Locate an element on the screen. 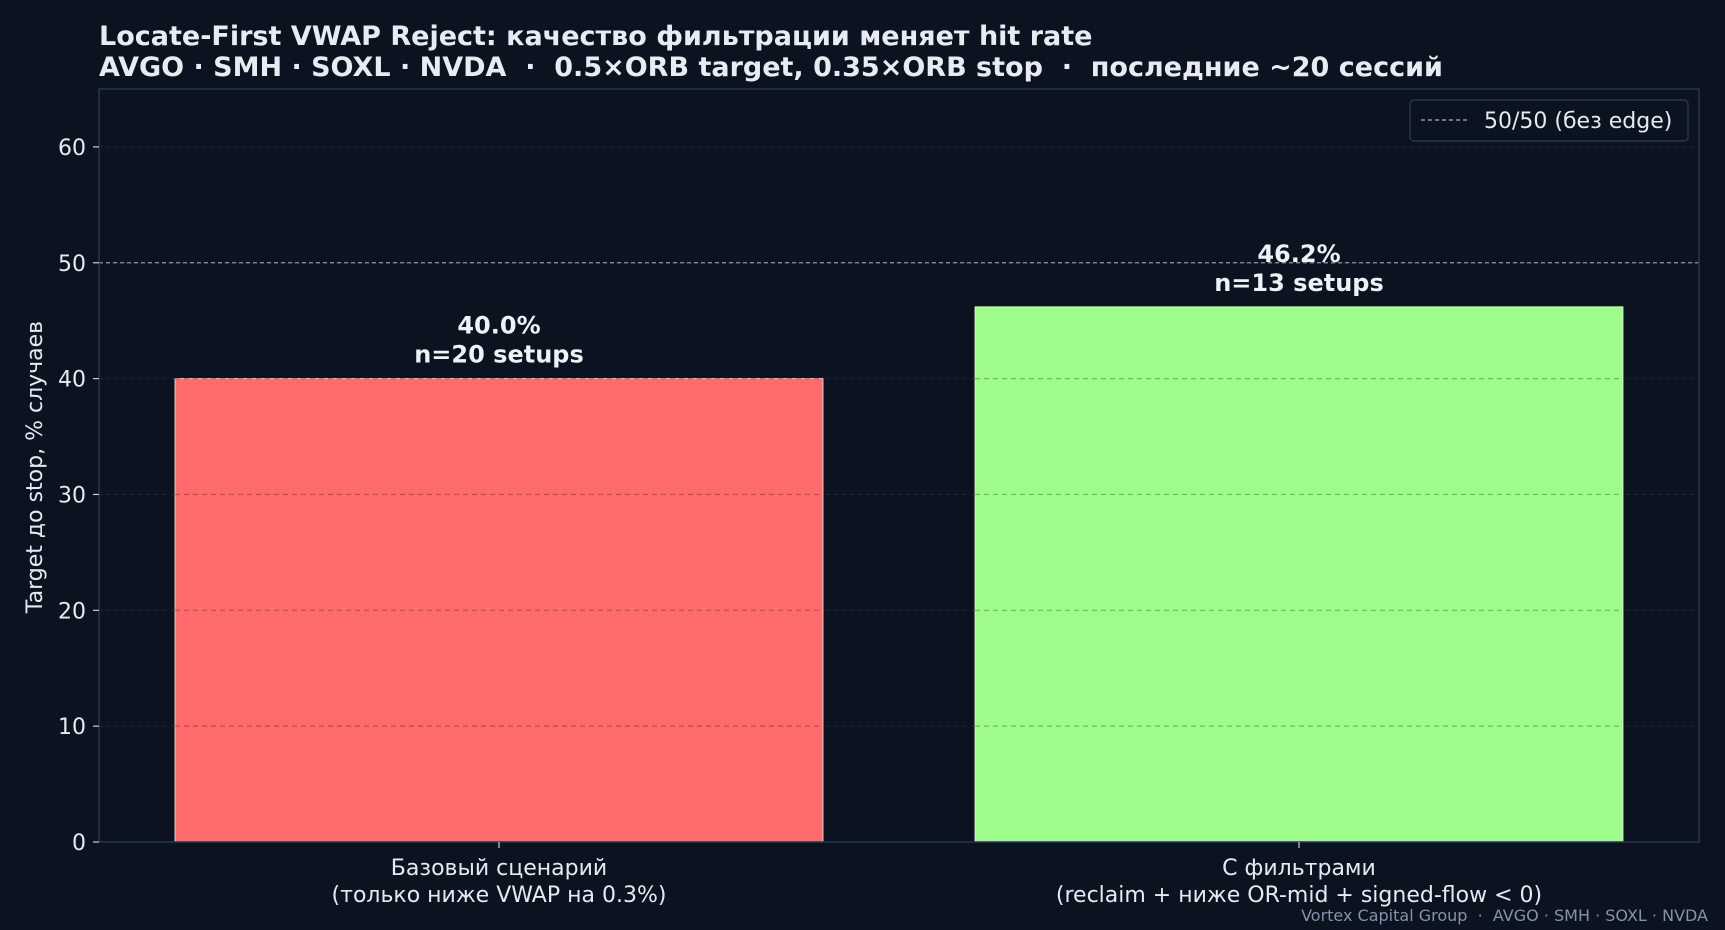 The height and width of the screenshot is (930, 1725). data-label-pct-2: 46.2% is located at coordinates (1298, 254).